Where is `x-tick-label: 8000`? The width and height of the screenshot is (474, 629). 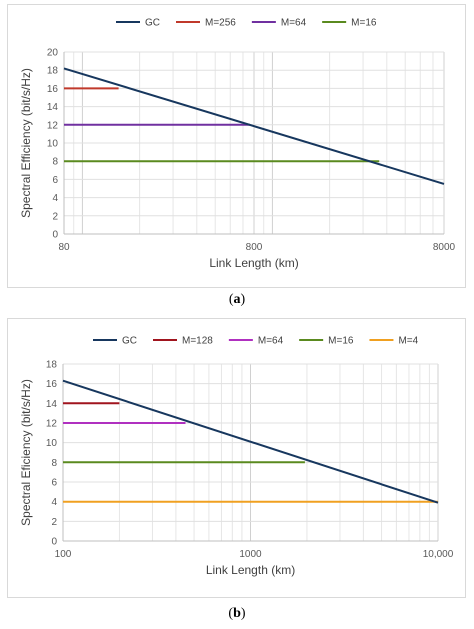
x-tick-label: 8000 is located at coordinates (444, 247).